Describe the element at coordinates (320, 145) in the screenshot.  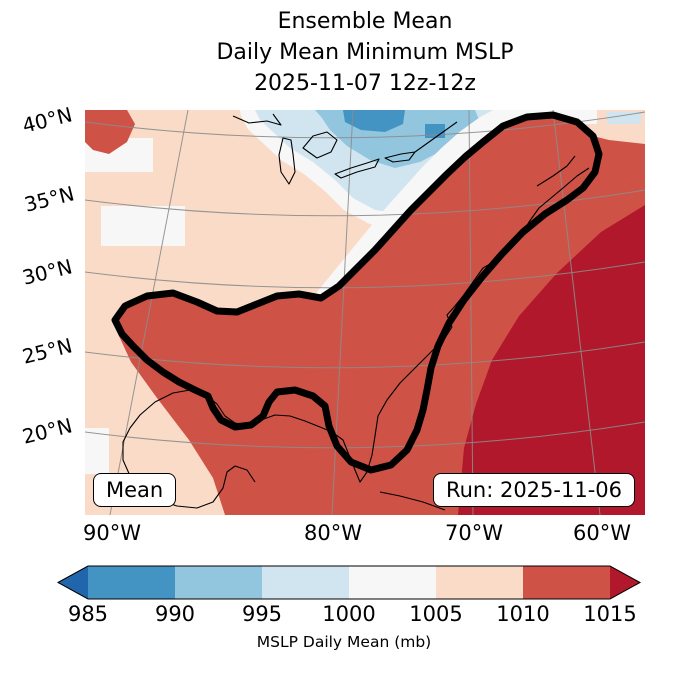
I see `lake-huron` at that location.